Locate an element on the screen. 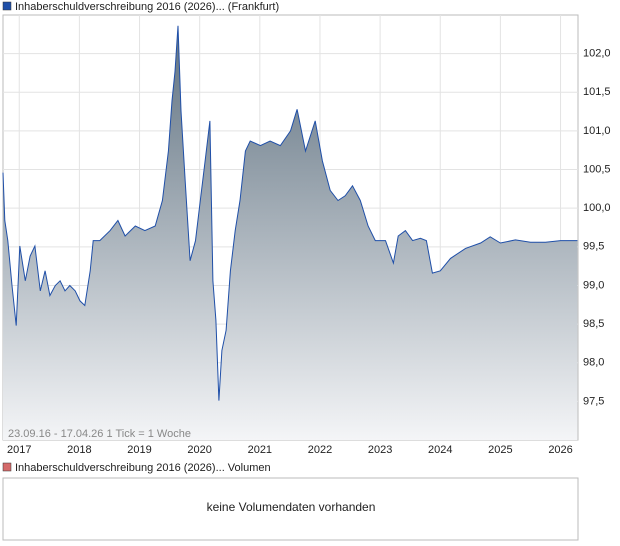  volume-message: keine Volumendaten vorhanden is located at coordinates (291, 507).